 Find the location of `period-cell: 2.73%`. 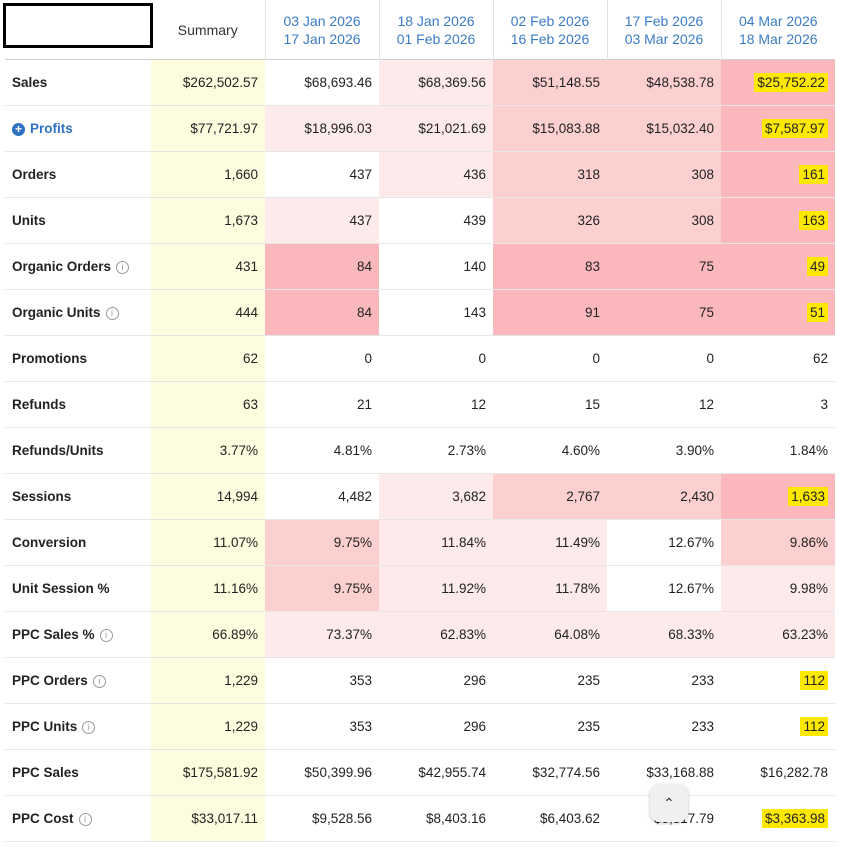

period-cell: 2.73% is located at coordinates (436, 450).